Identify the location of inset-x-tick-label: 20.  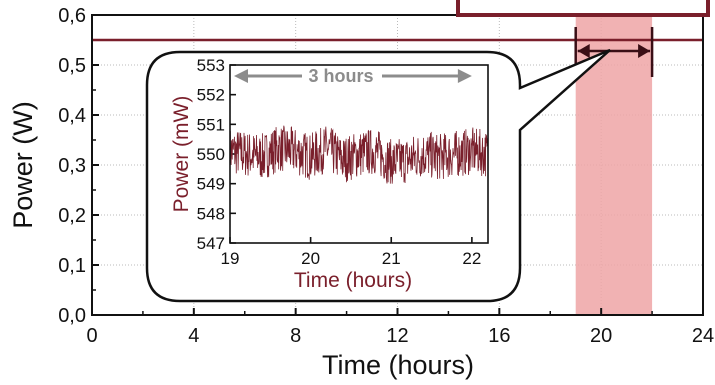
(310, 258).